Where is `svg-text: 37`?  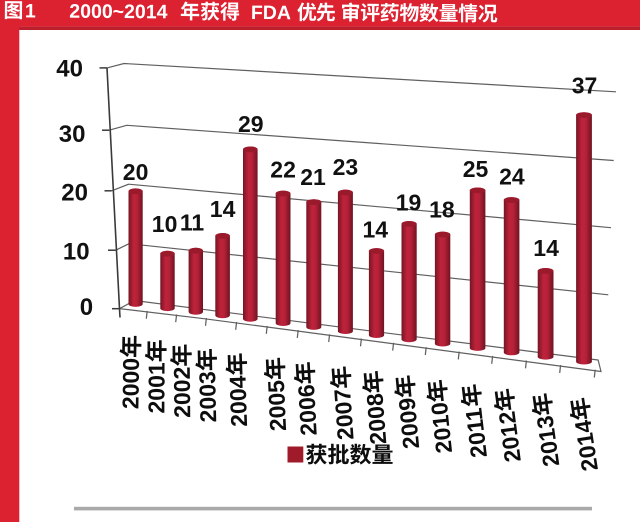
svg-text: 37 is located at coordinates (585, 86).